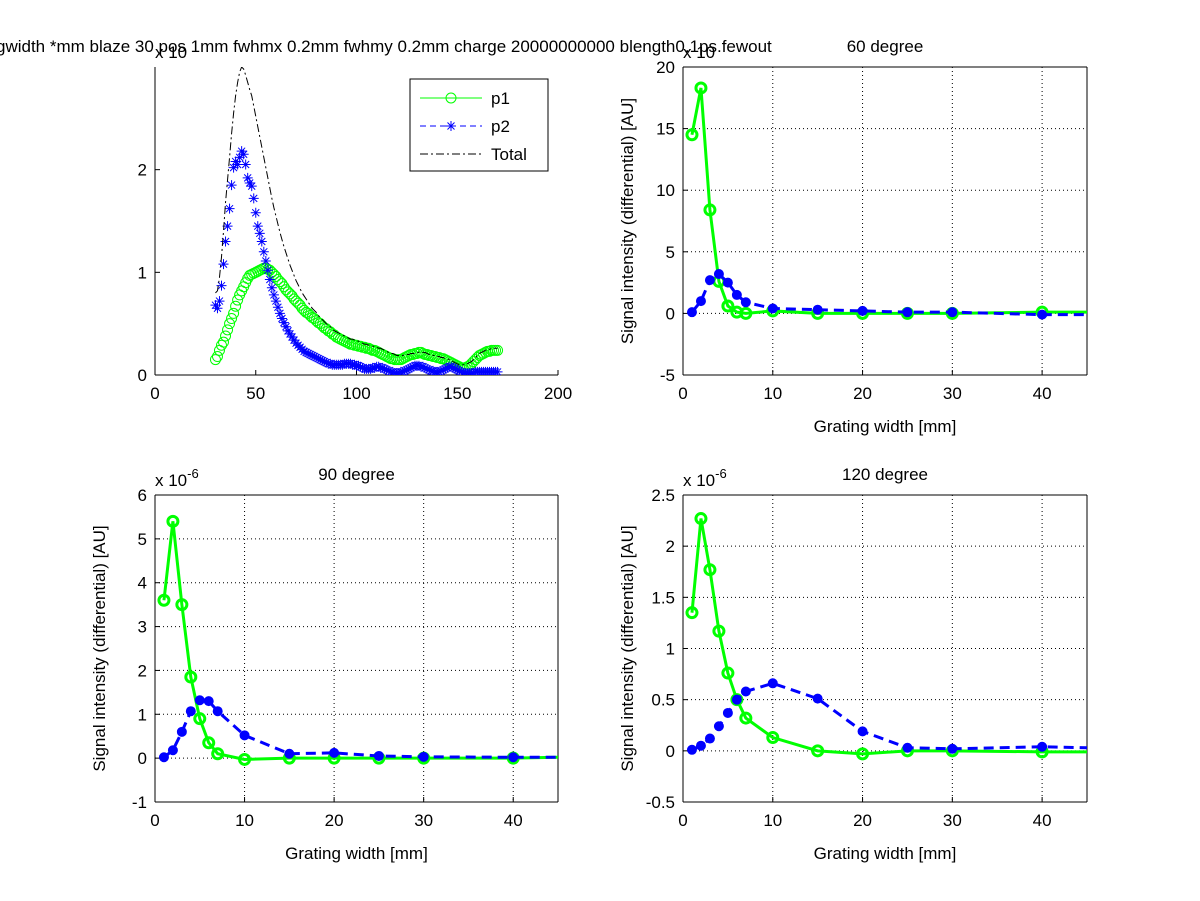  What do you see at coordinates (772, 393) in the screenshot?
I see `x-tick-label: 10` at bounding box center [772, 393].